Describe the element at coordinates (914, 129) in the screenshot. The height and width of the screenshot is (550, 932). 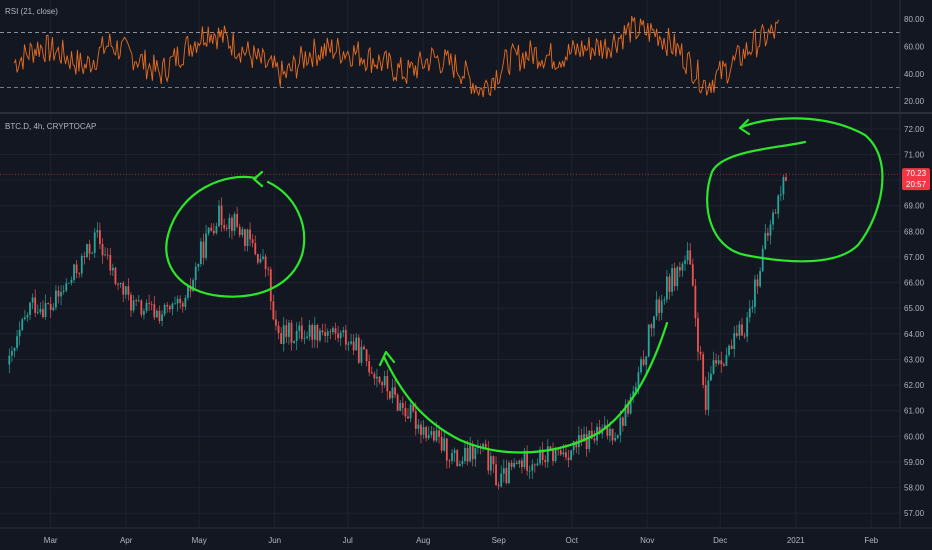
I see `price-tick-label: 72.00` at that location.